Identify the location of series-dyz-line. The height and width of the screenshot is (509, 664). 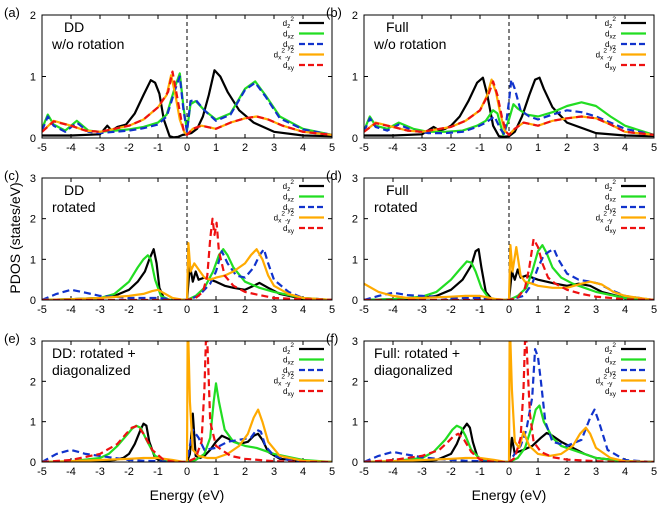
(187, 105).